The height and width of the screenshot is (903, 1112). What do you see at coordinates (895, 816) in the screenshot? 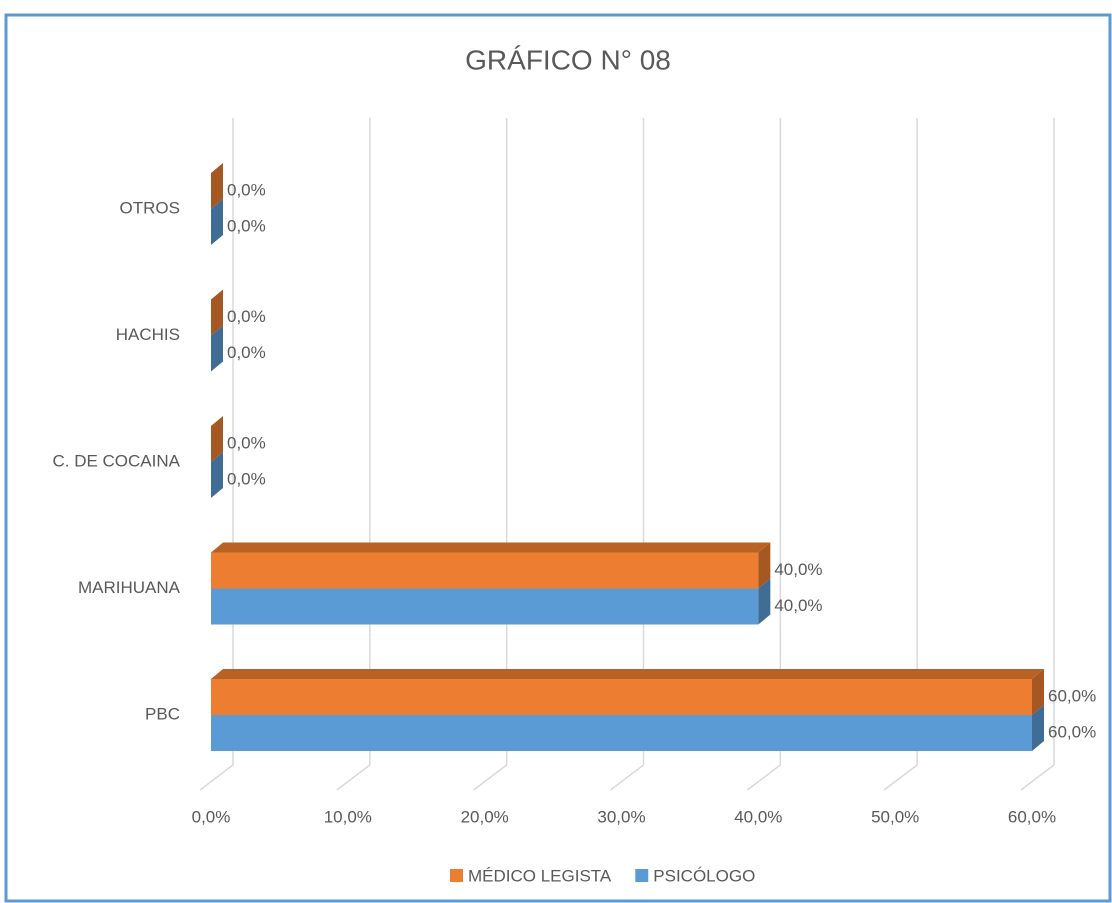
I see `x-tick-label: 50,0%` at bounding box center [895, 816].